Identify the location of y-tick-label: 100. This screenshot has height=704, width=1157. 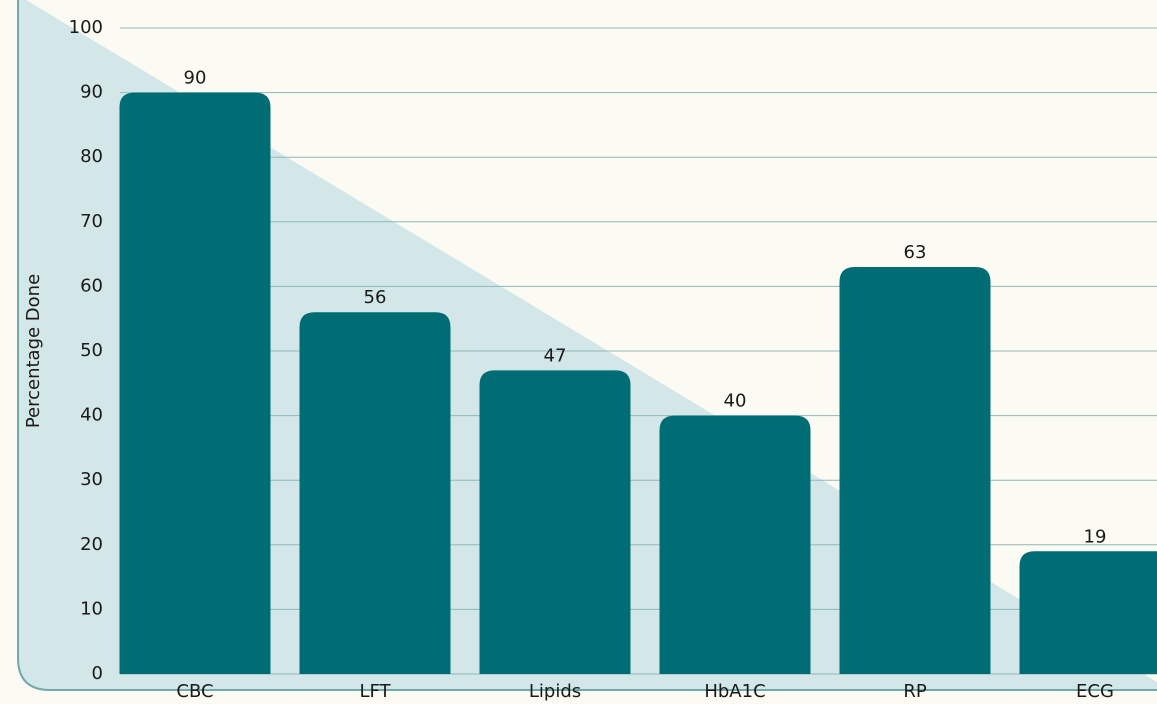
(86, 27).